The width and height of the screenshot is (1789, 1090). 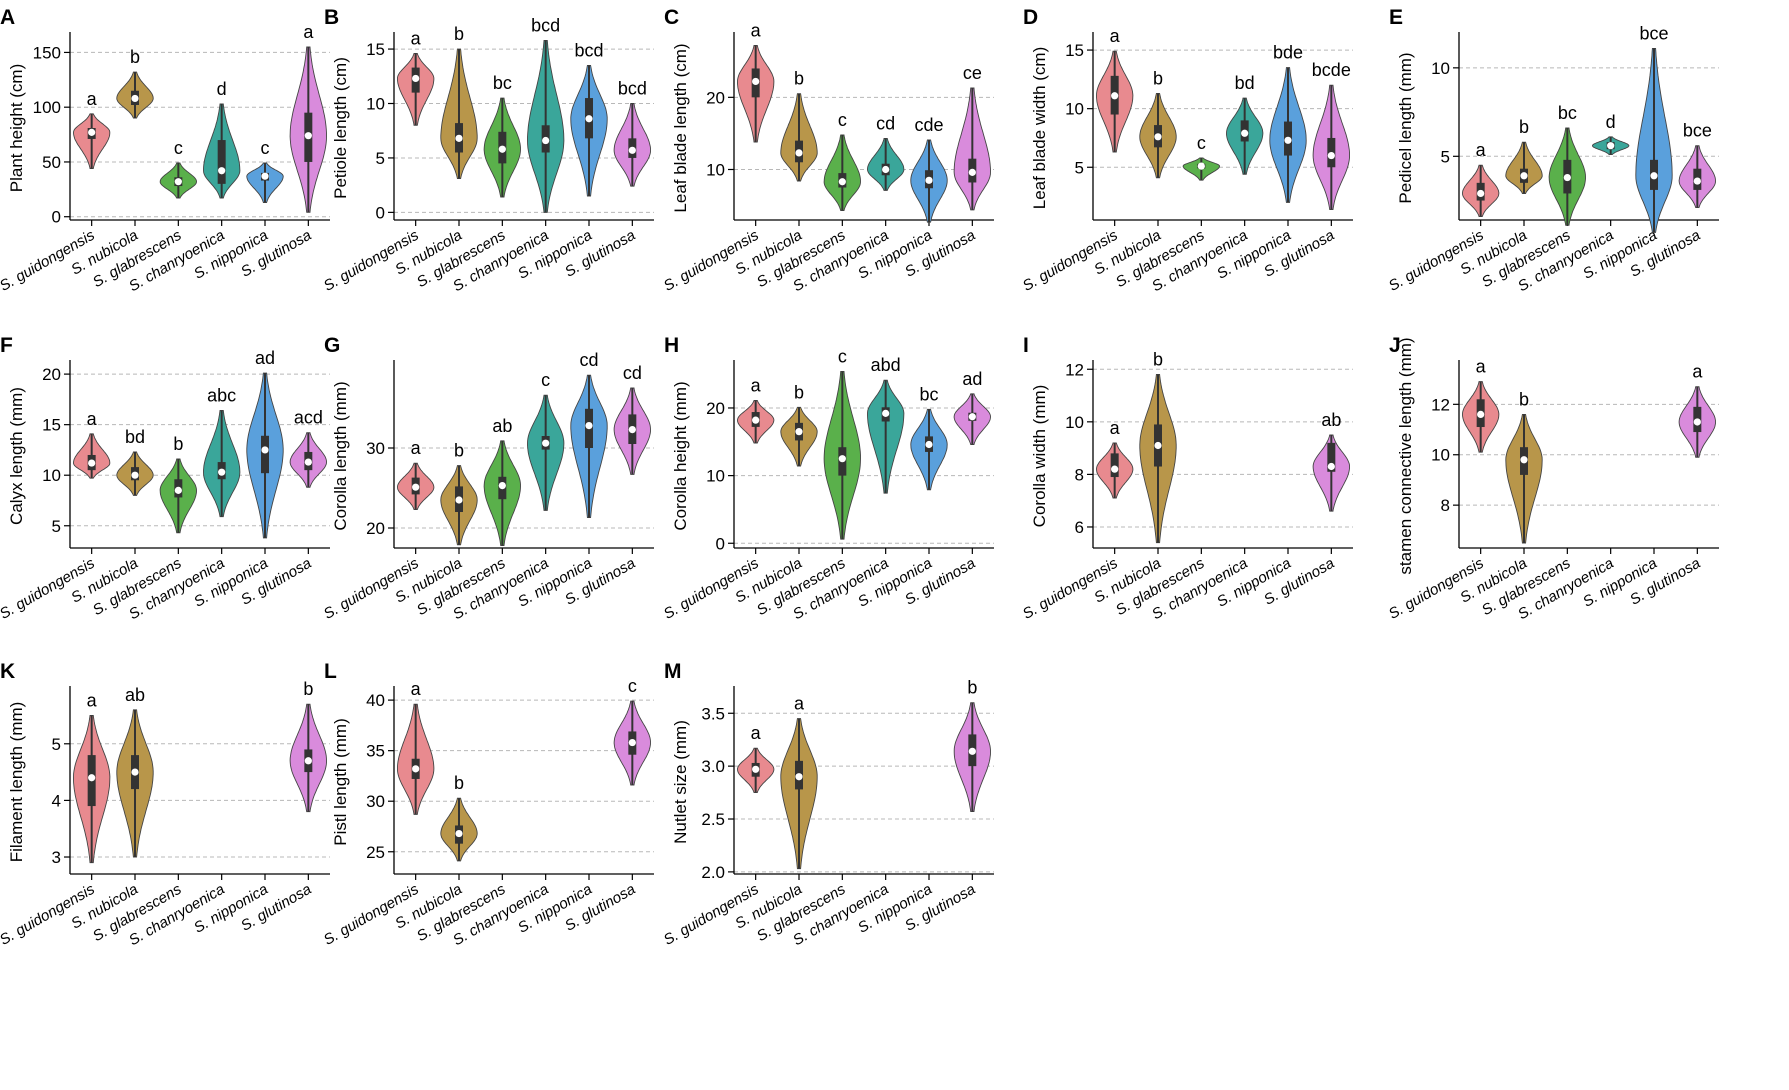 What do you see at coordinates (502, 426) in the screenshot?
I see `significance-letter: ab` at bounding box center [502, 426].